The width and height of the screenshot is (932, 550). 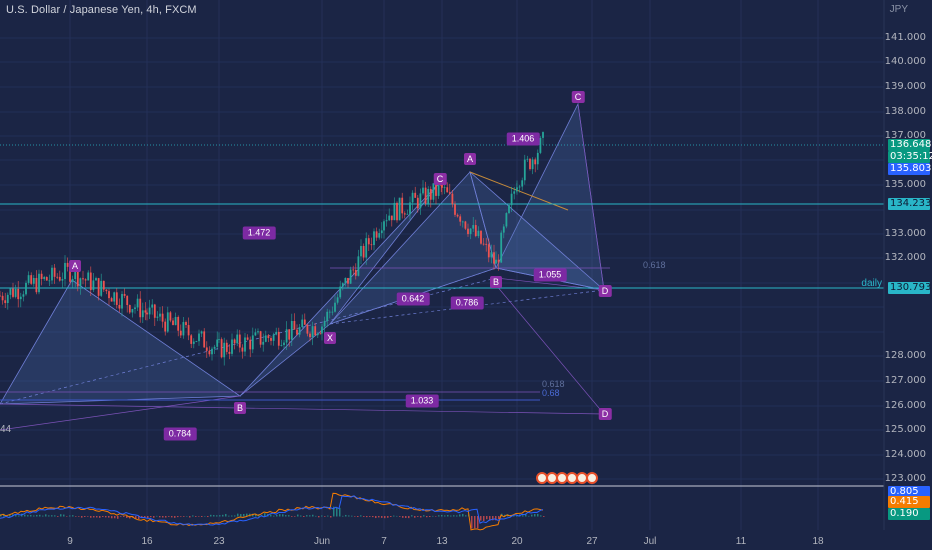 I want to click on ratio-label: 0.786, so click(x=467, y=303).